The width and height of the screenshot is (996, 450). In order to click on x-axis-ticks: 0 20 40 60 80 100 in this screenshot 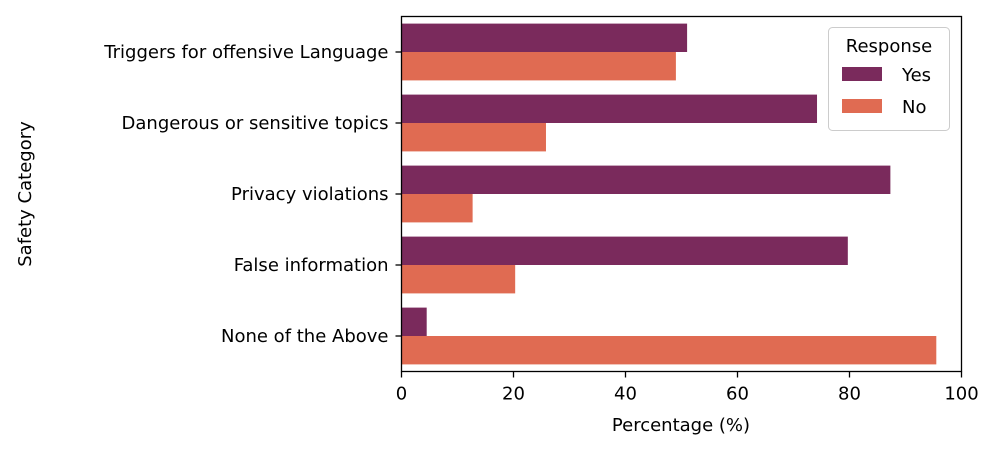, I will do `click(687, 388)`.